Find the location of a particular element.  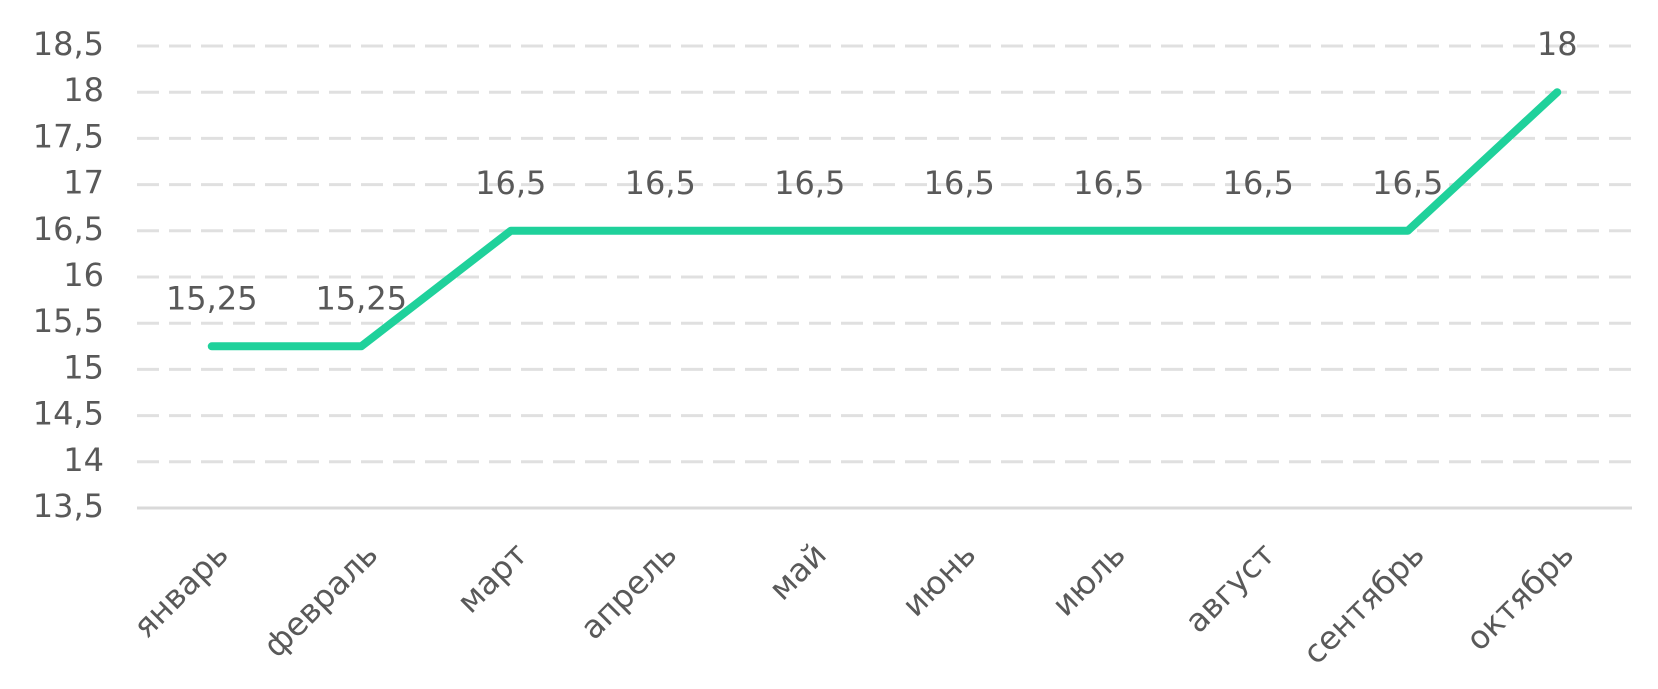

x-tick-label: март is located at coordinates (491, 577).